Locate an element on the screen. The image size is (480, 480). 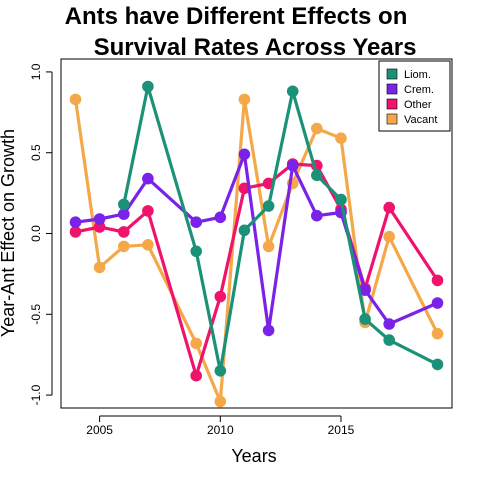
y-tick-label: -0.5 is located at coordinates (36, 314).